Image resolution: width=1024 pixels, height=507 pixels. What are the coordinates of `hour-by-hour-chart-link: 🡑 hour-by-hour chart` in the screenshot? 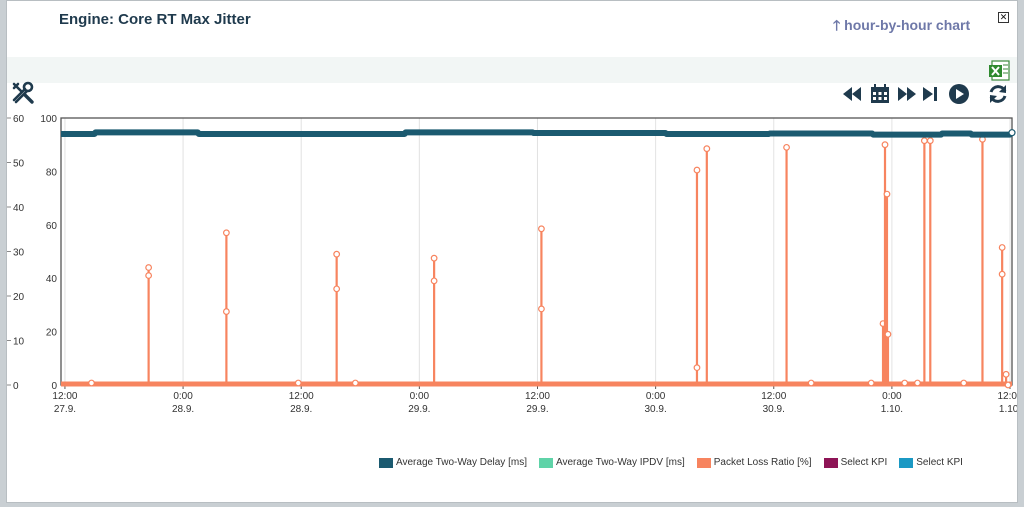 It's located at (901, 27).